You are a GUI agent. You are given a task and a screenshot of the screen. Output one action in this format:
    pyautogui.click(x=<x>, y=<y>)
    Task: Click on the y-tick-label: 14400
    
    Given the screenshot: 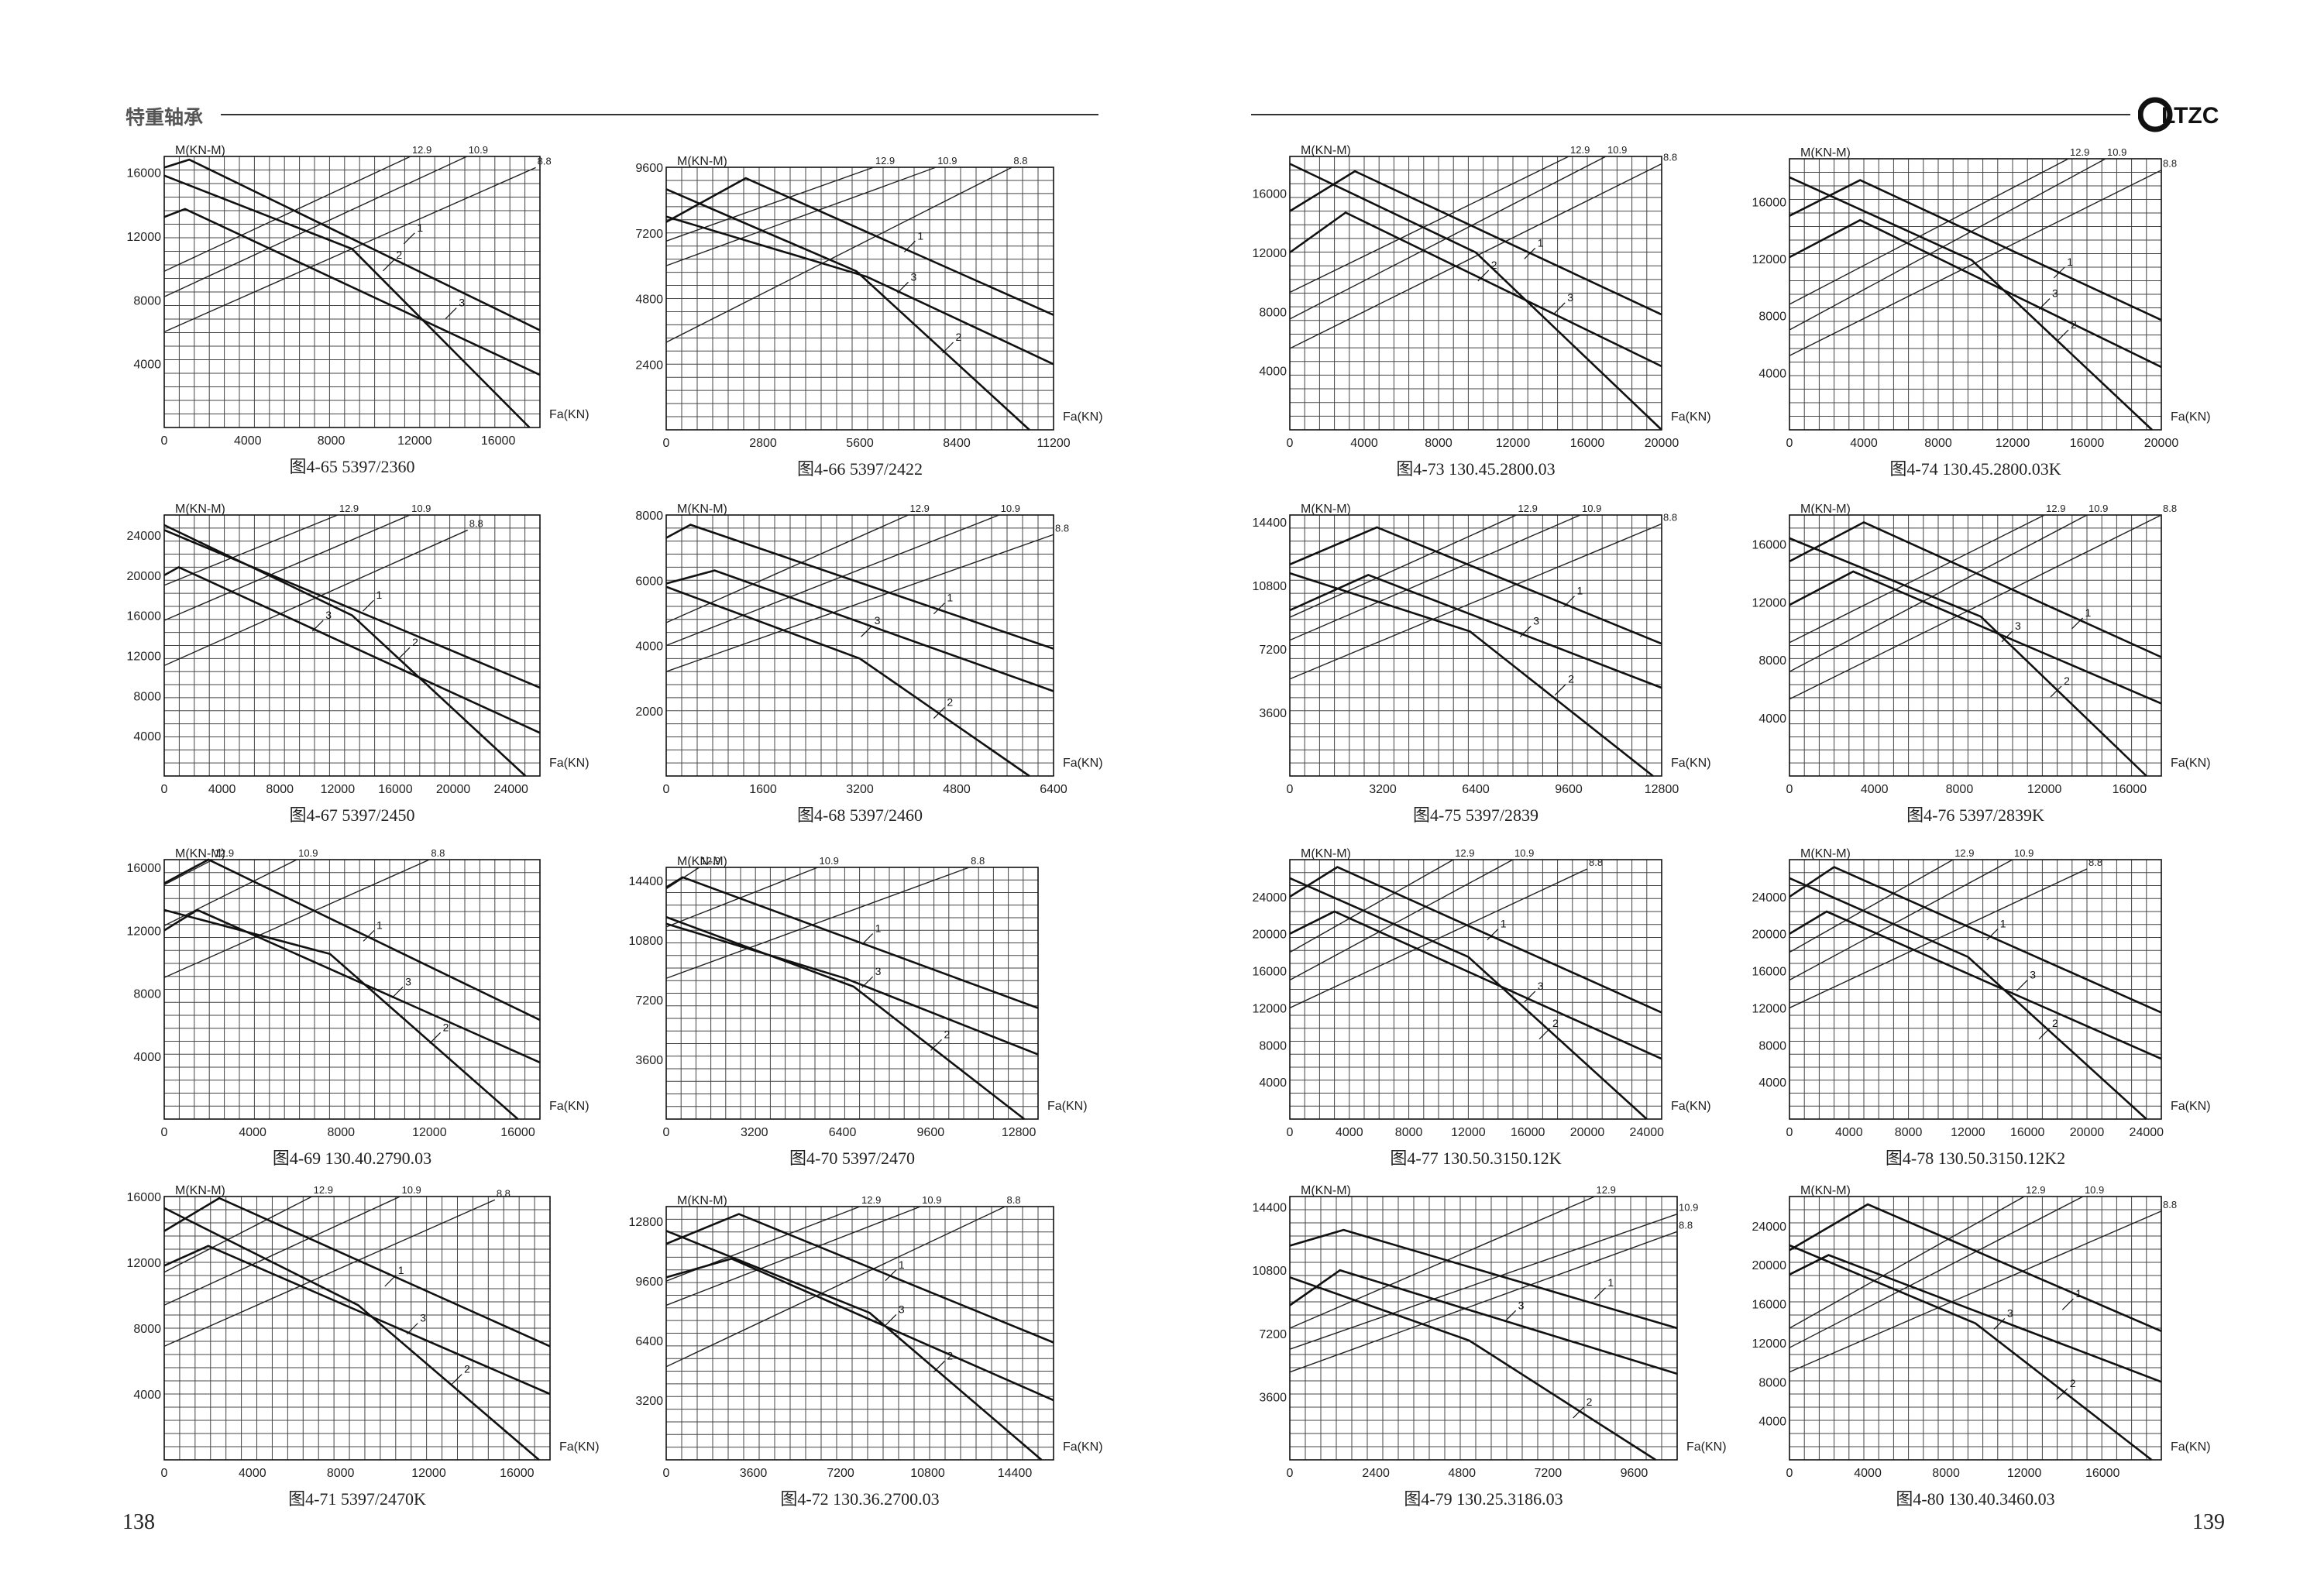 What is the action you would take?
    pyautogui.click(x=1270, y=1208)
    